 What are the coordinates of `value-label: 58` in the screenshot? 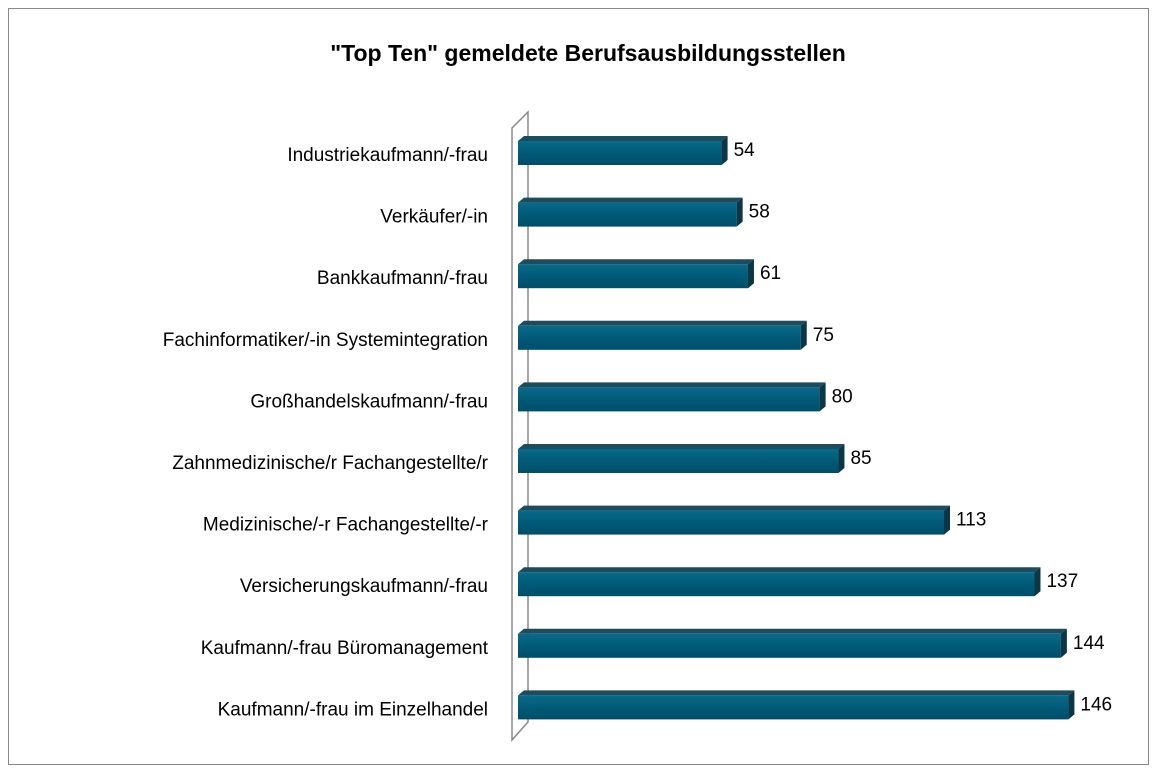 It's located at (759, 212).